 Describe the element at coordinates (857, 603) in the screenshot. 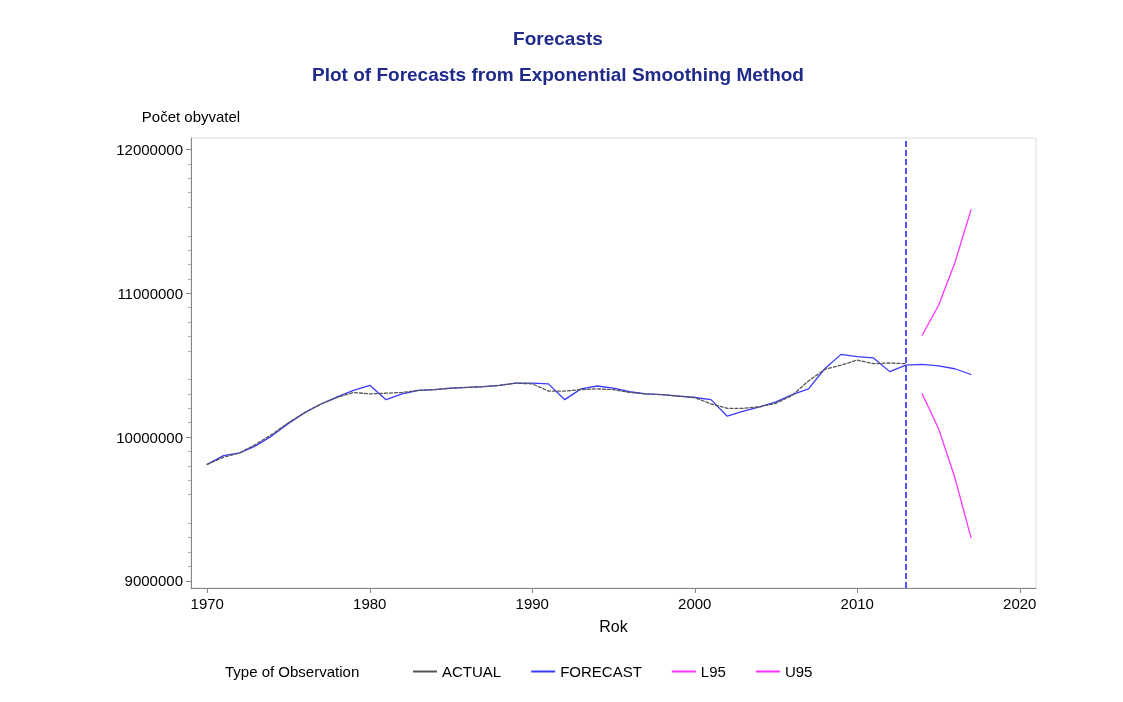

I see `x-tick-label: 2010` at that location.